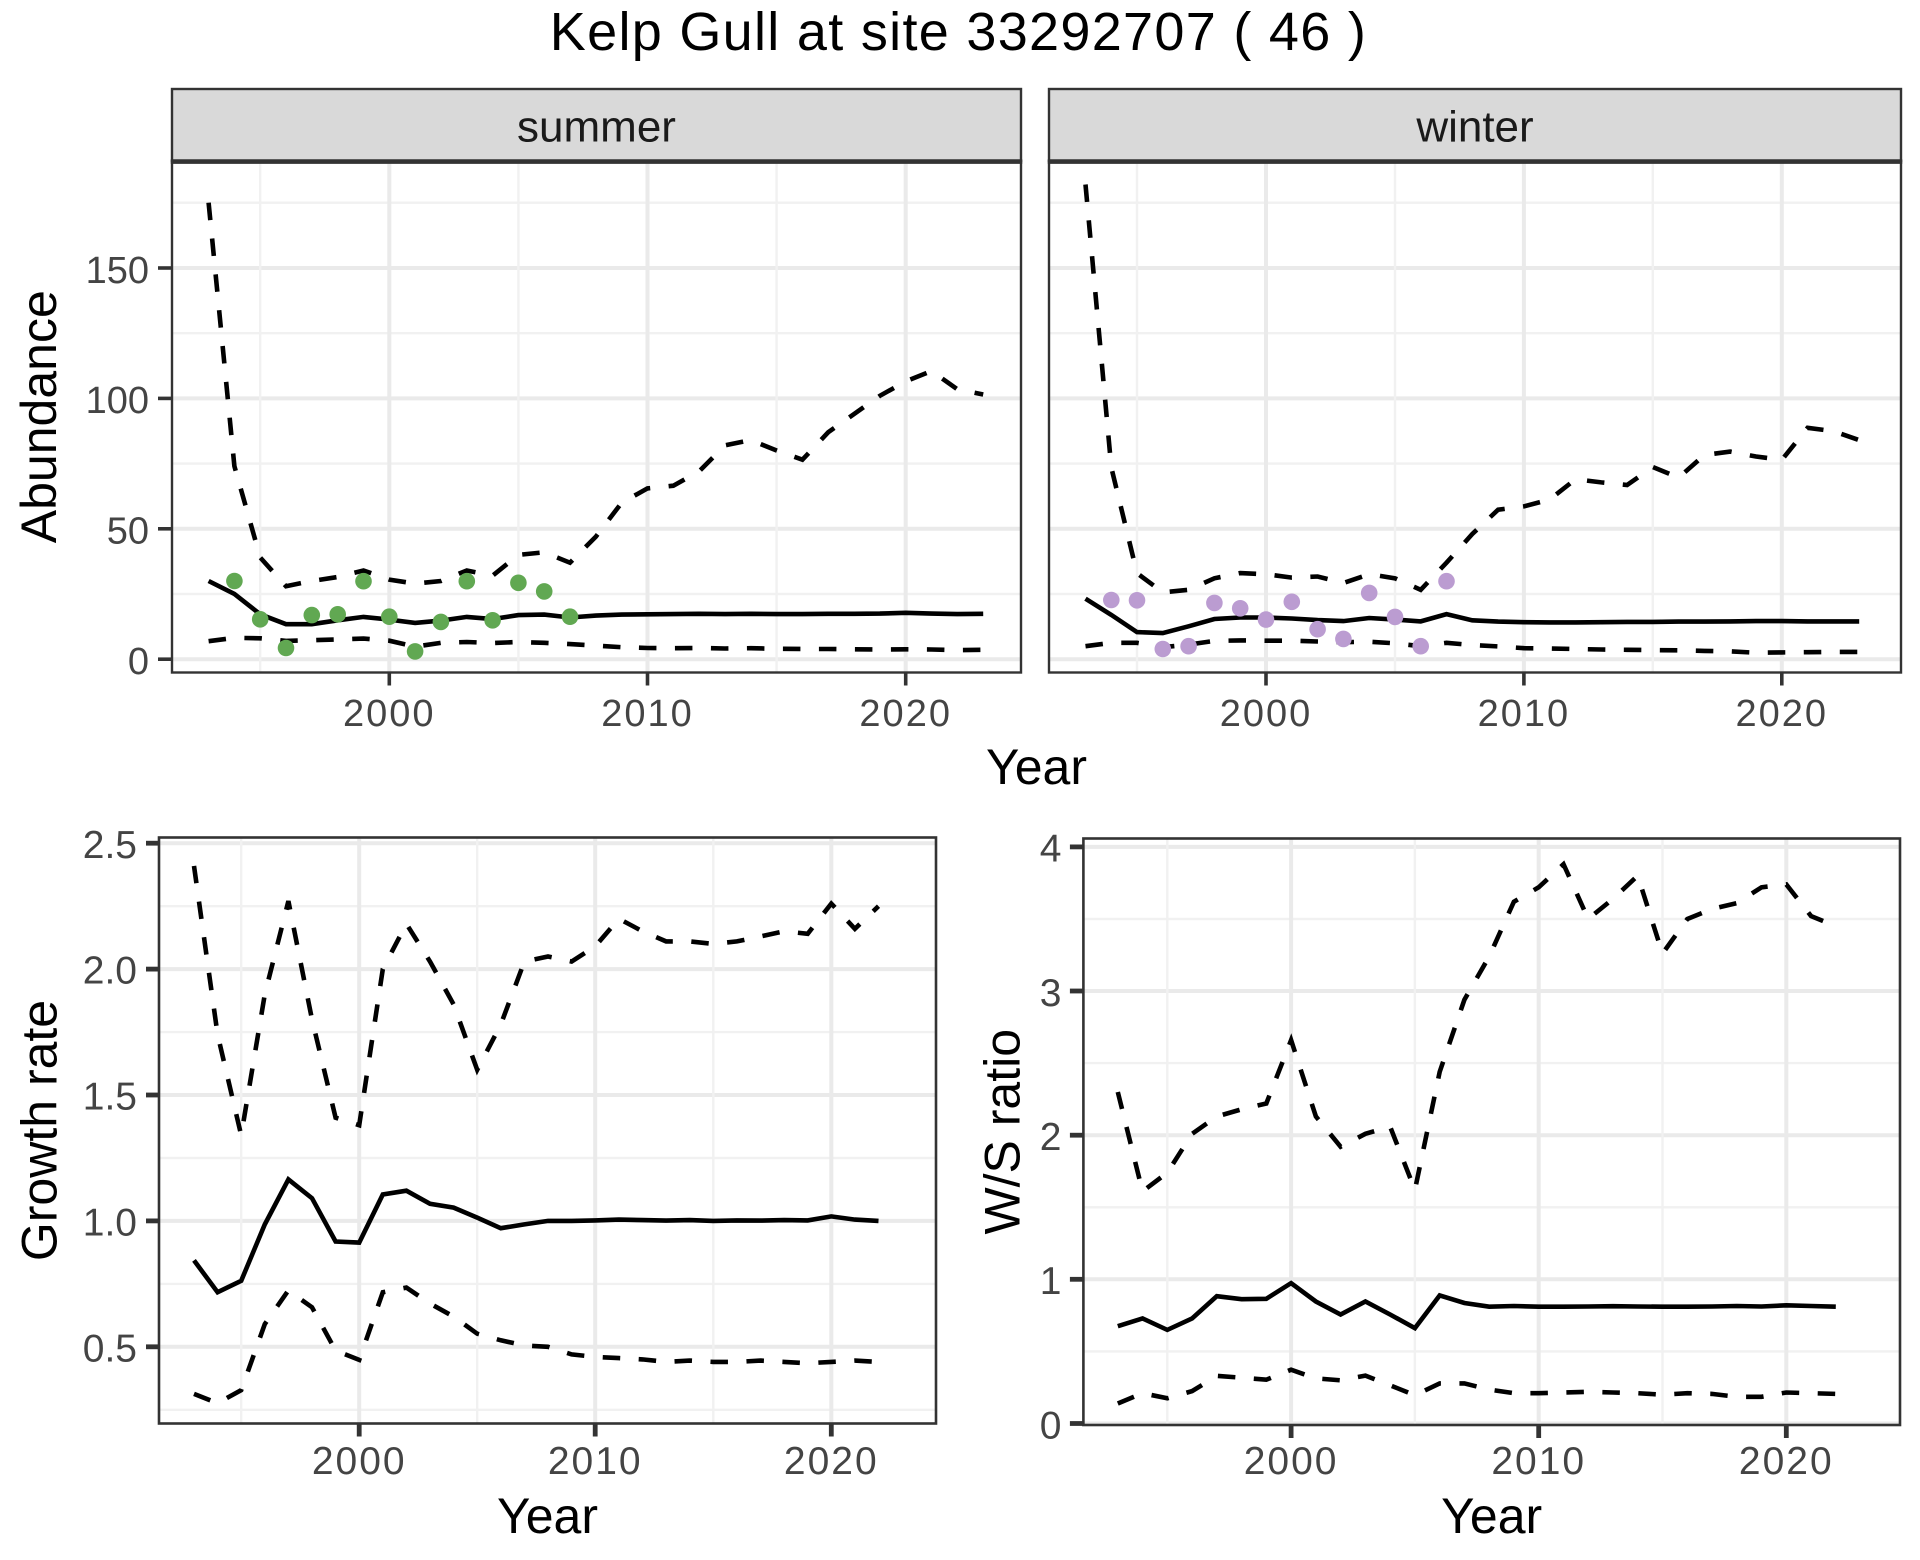 This screenshot has width=1920, height=1560. Describe the element at coordinates (1003, 1132) in the screenshot. I see `svg-text: W/S ratio` at that location.